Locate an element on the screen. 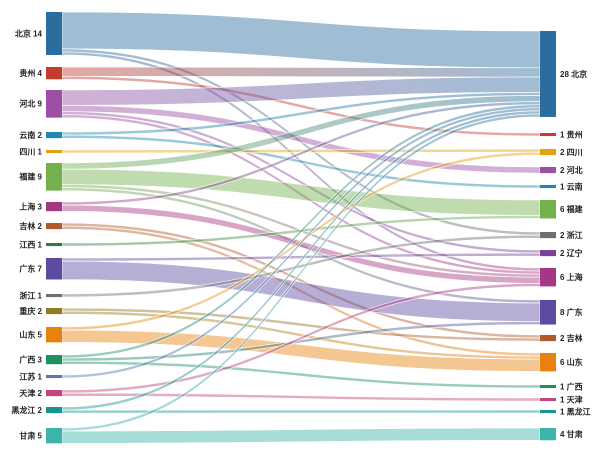 The image size is (600, 458). node-label-right-辽宁: 2 辽宁 is located at coordinates (571, 253).